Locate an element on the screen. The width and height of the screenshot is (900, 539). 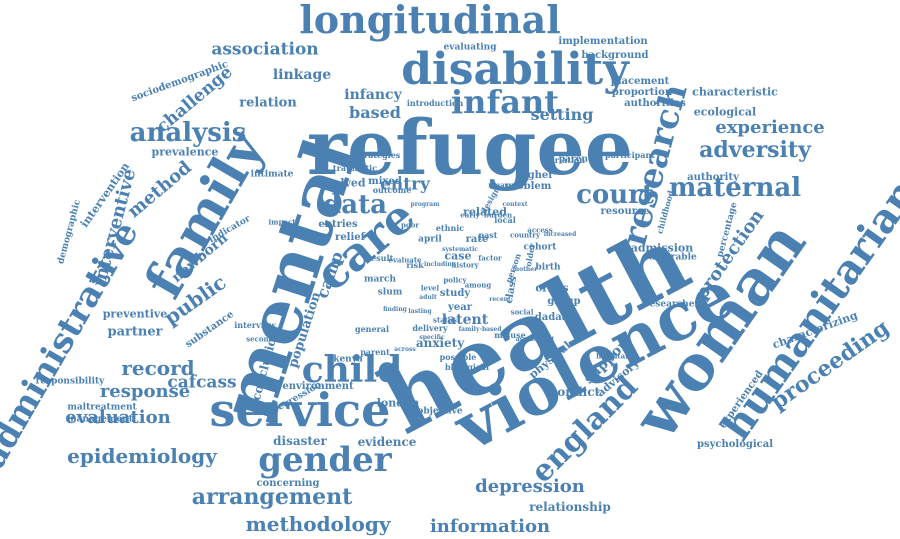
word-lasting: lasting is located at coordinates (420, 311).